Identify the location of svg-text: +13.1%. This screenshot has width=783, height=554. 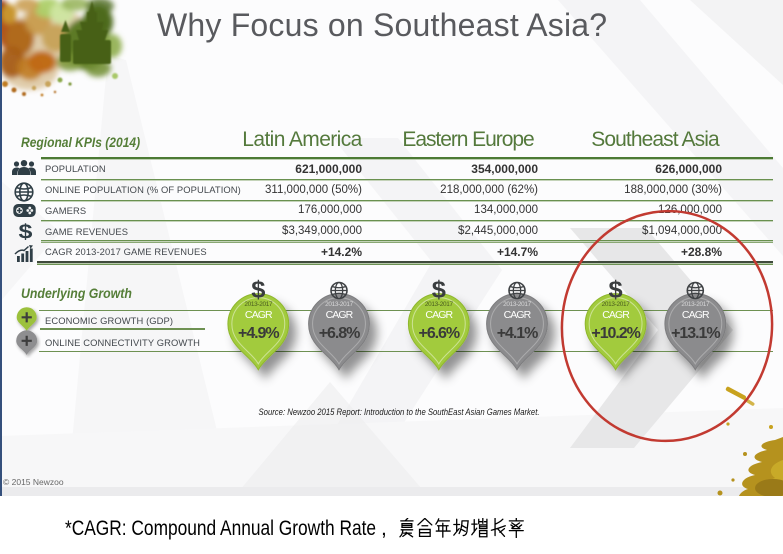
(695, 333).